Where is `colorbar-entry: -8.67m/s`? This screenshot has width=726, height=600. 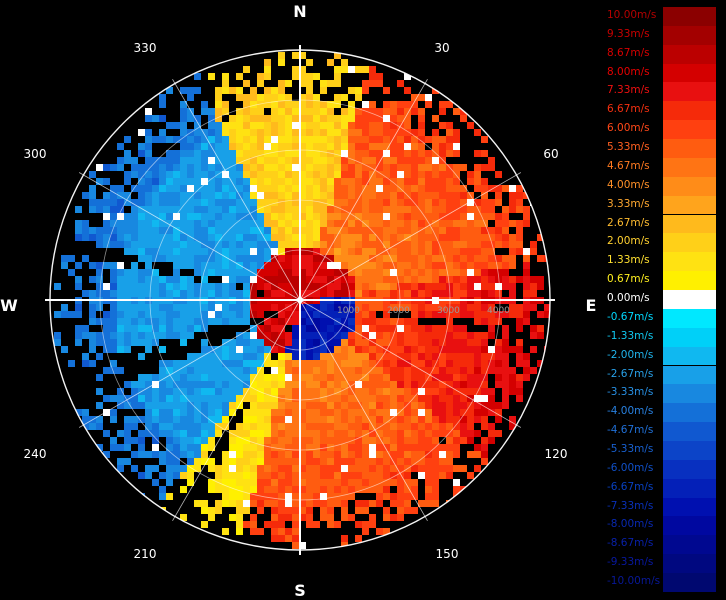 colorbar-entry: -8.67m/s is located at coordinates (660, 545).